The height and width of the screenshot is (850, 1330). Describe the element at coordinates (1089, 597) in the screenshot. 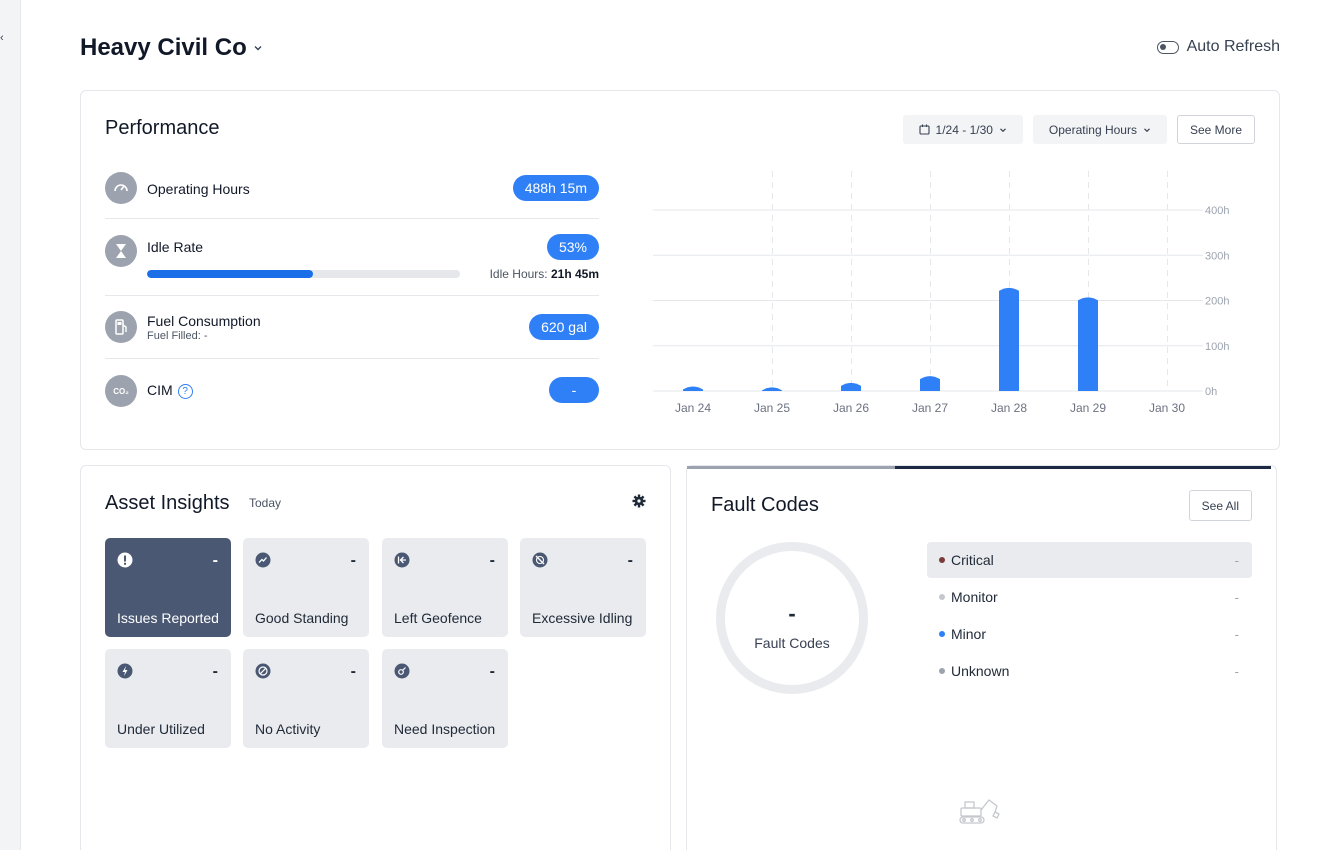

I see `fault-item-monitor: Monitor -` at that location.